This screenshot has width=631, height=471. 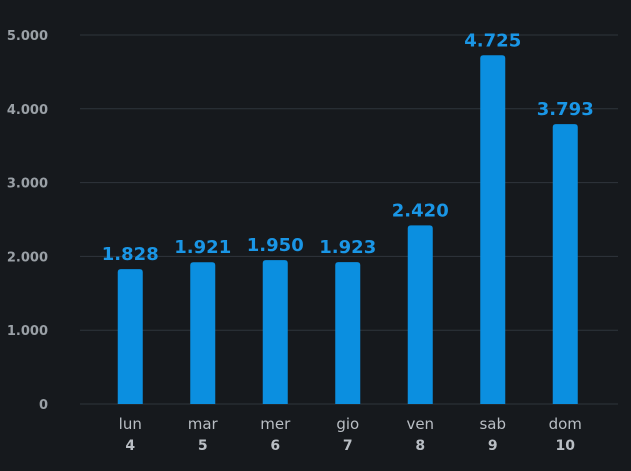 What do you see at coordinates (130, 424) in the screenshot?
I see `x-tick-day: lun` at bounding box center [130, 424].